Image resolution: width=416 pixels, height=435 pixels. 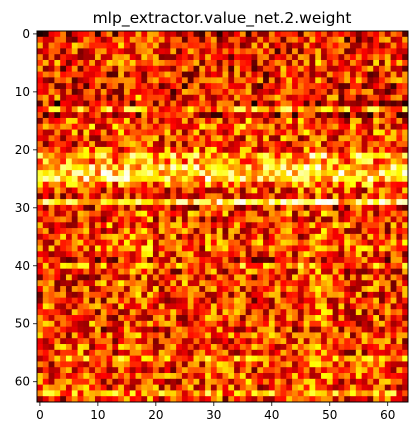 What do you see at coordinates (22, 382) in the screenshot?
I see `y-tick-label: 60` at bounding box center [22, 382].